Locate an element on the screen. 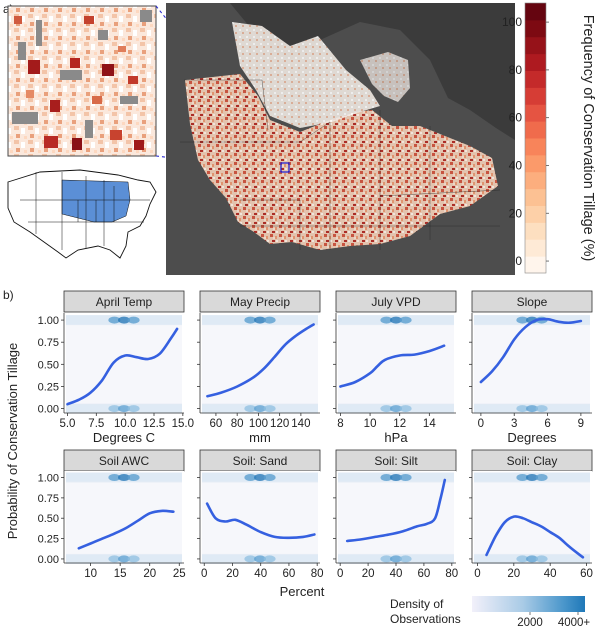  panel-b-label: b) is located at coordinates (8, 295).